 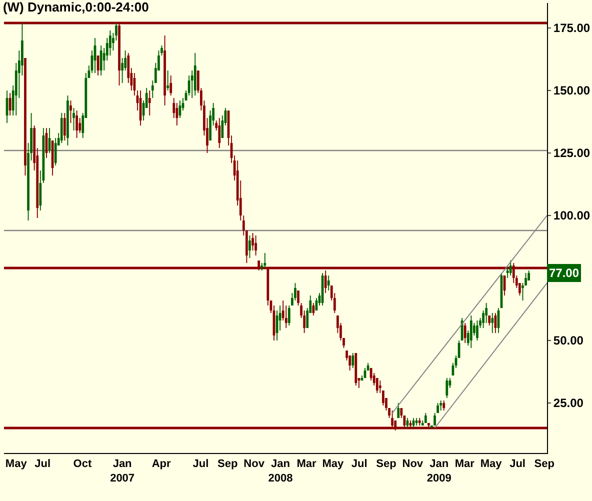 I want to click on y-tick-label: 150.00, so click(x=571, y=91).